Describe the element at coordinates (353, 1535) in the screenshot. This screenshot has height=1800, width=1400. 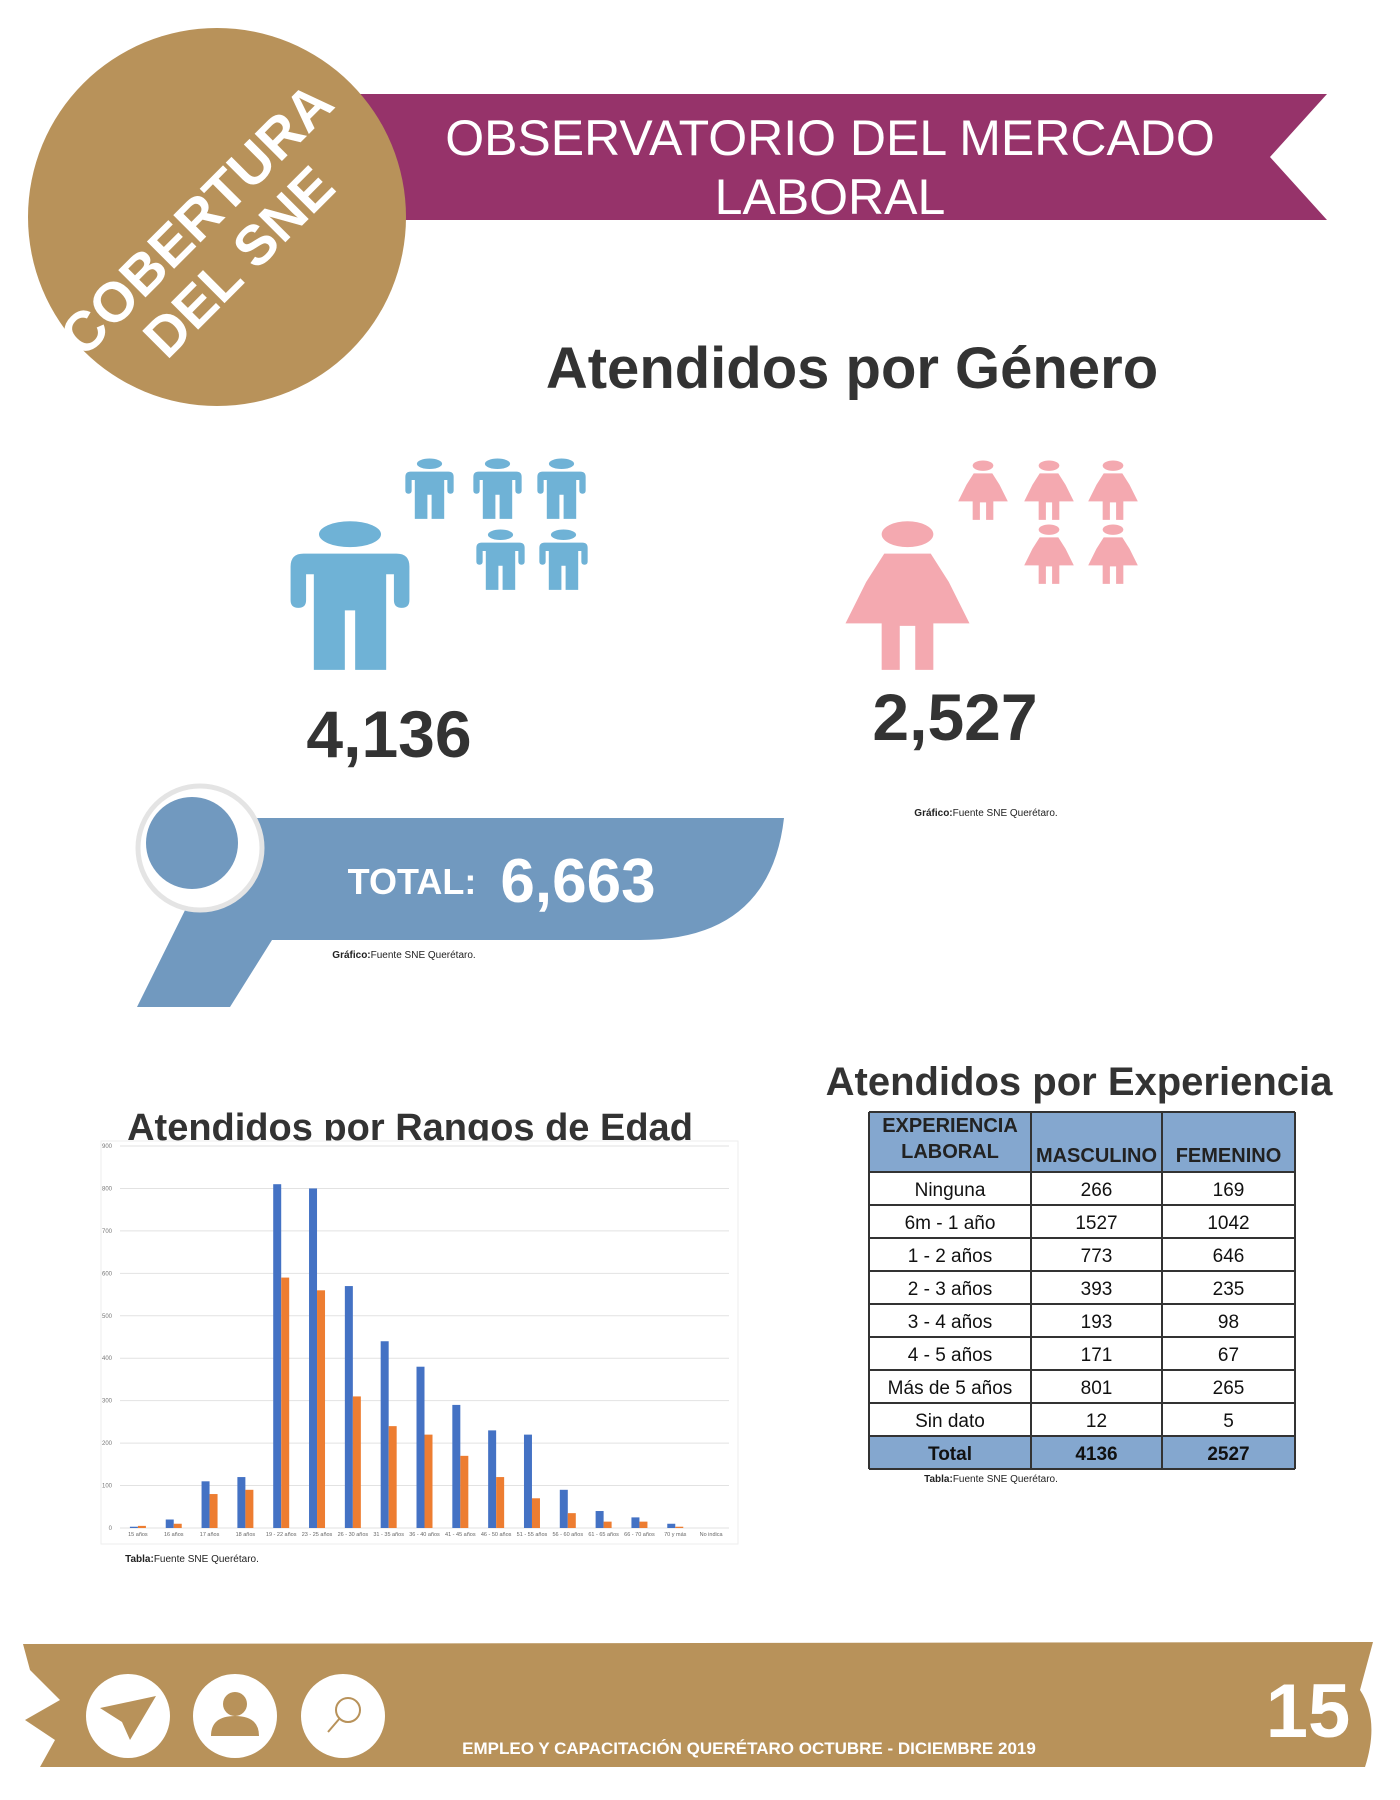
I see `x-tick-label: 26 - 30 años` at that location.